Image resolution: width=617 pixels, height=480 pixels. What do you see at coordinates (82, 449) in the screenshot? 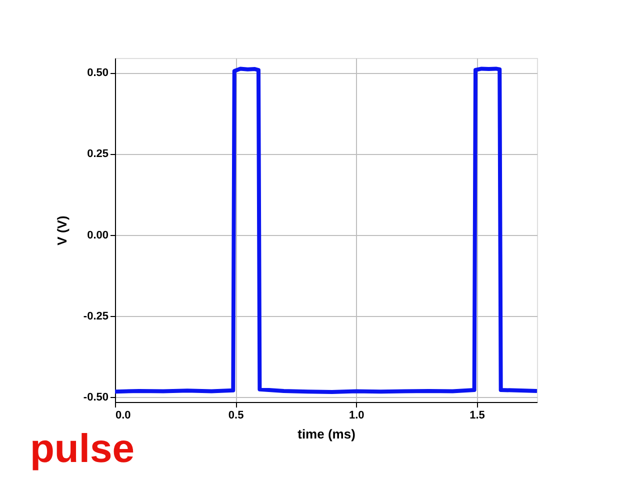
I see `text: pulse` at bounding box center [82, 449].